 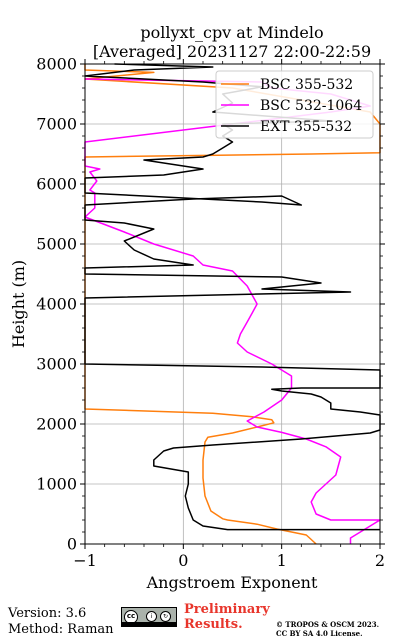 I want to click on chart-title-line1: pollyxt_cpv at Mindelo, so click(x=231, y=32).